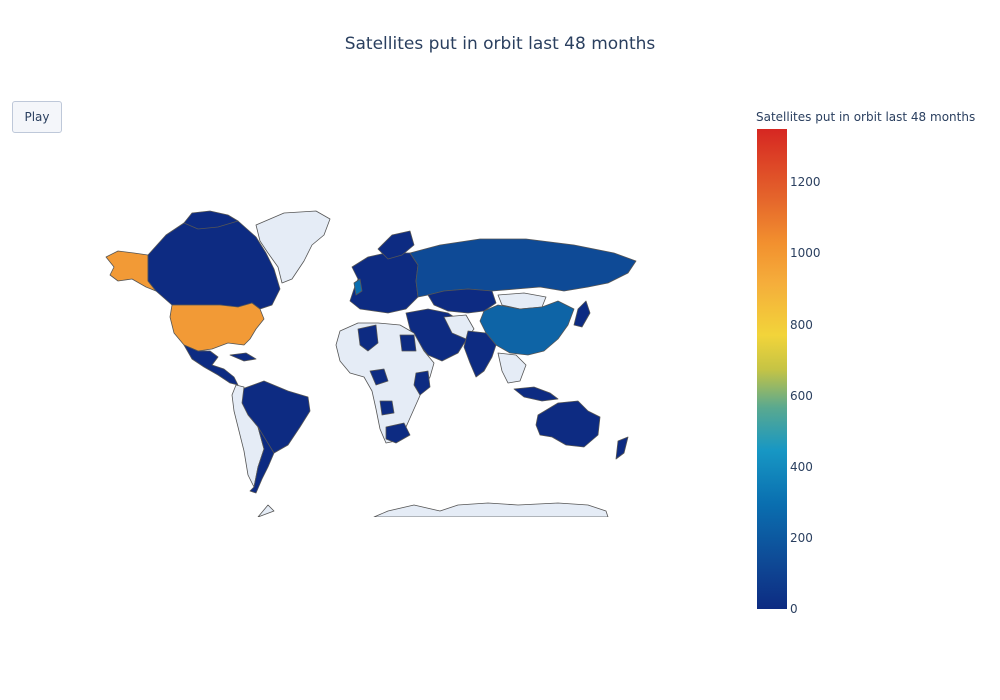  I want to click on chart-title: Satellites put in orbit last 48 months, so click(500, 44).